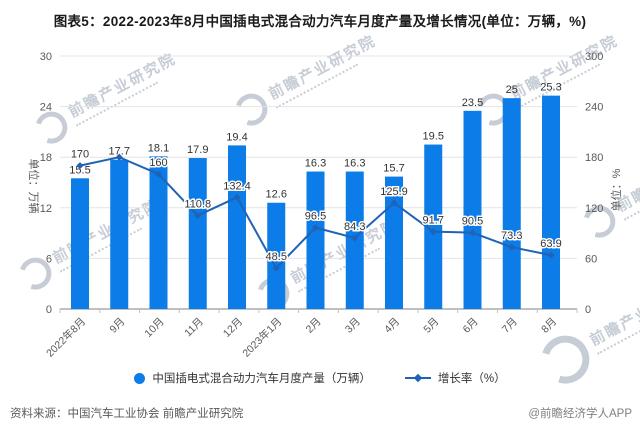 This screenshot has width=640, height=429. I want to click on x-axis-category-label: 9月, so click(117, 326).